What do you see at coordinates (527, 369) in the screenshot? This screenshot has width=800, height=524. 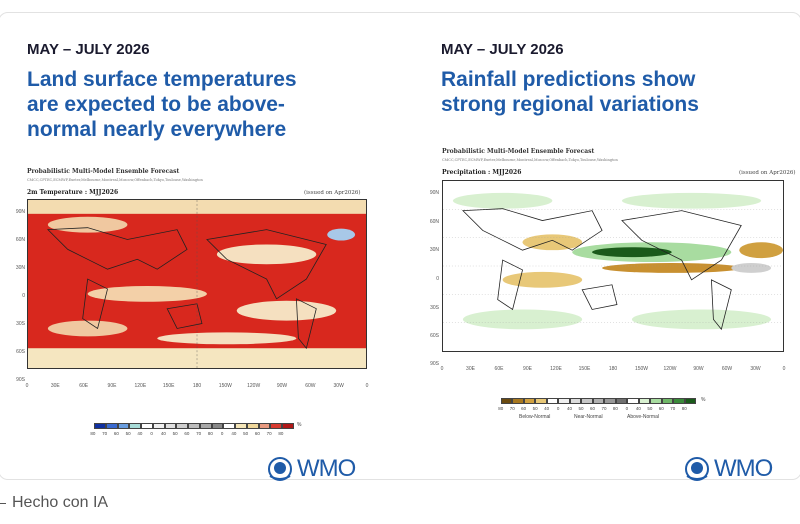 I see `lon-label: 90E` at bounding box center [527, 369].